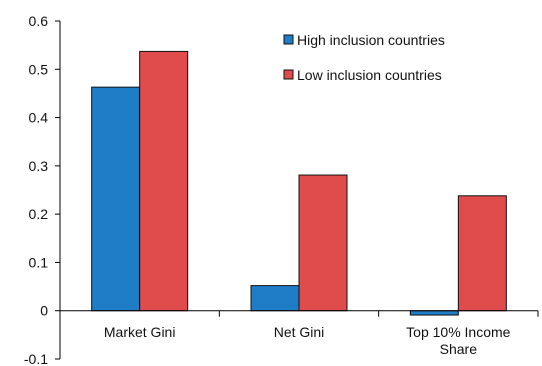  I want to click on y-tick-label: -0.1, so click(36, 358).